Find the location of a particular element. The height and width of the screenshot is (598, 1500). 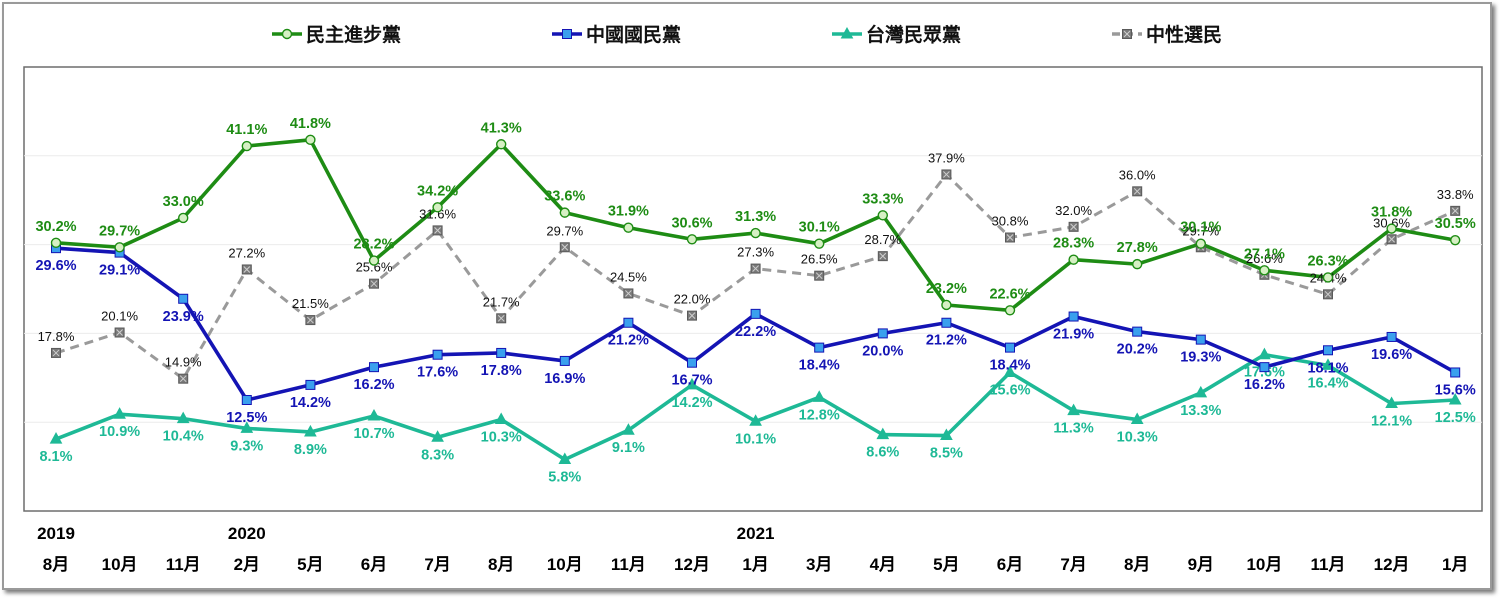

data-label: 30.2% is located at coordinates (55, 227).